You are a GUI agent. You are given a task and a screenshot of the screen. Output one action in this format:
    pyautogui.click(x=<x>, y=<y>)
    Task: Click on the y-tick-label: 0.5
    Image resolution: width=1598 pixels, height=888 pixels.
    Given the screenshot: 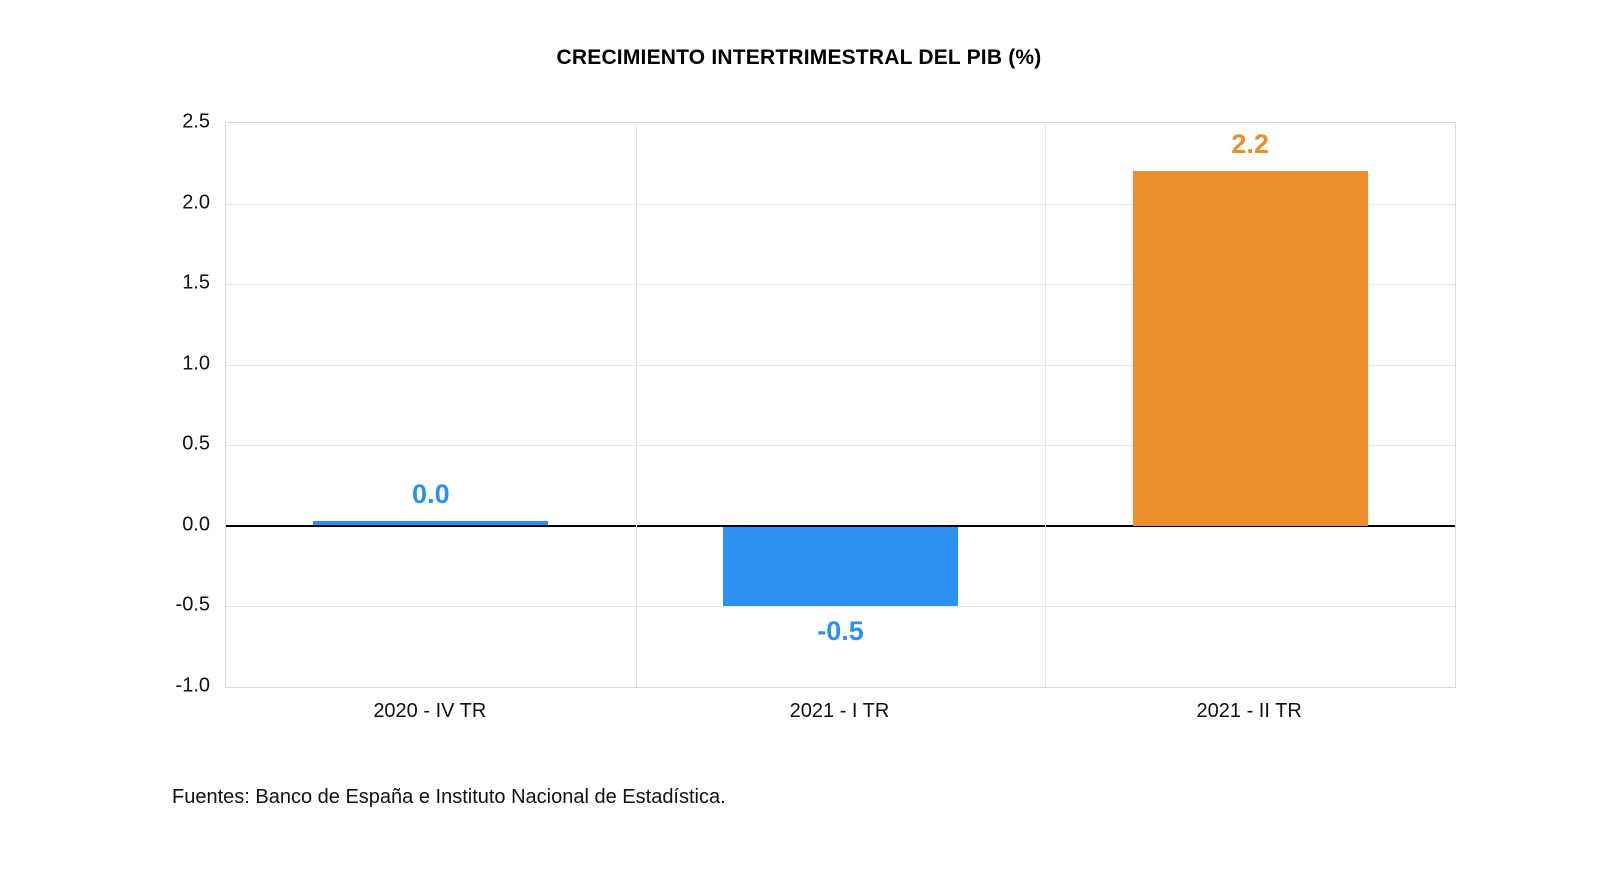 What is the action you would take?
    pyautogui.click(x=196, y=443)
    